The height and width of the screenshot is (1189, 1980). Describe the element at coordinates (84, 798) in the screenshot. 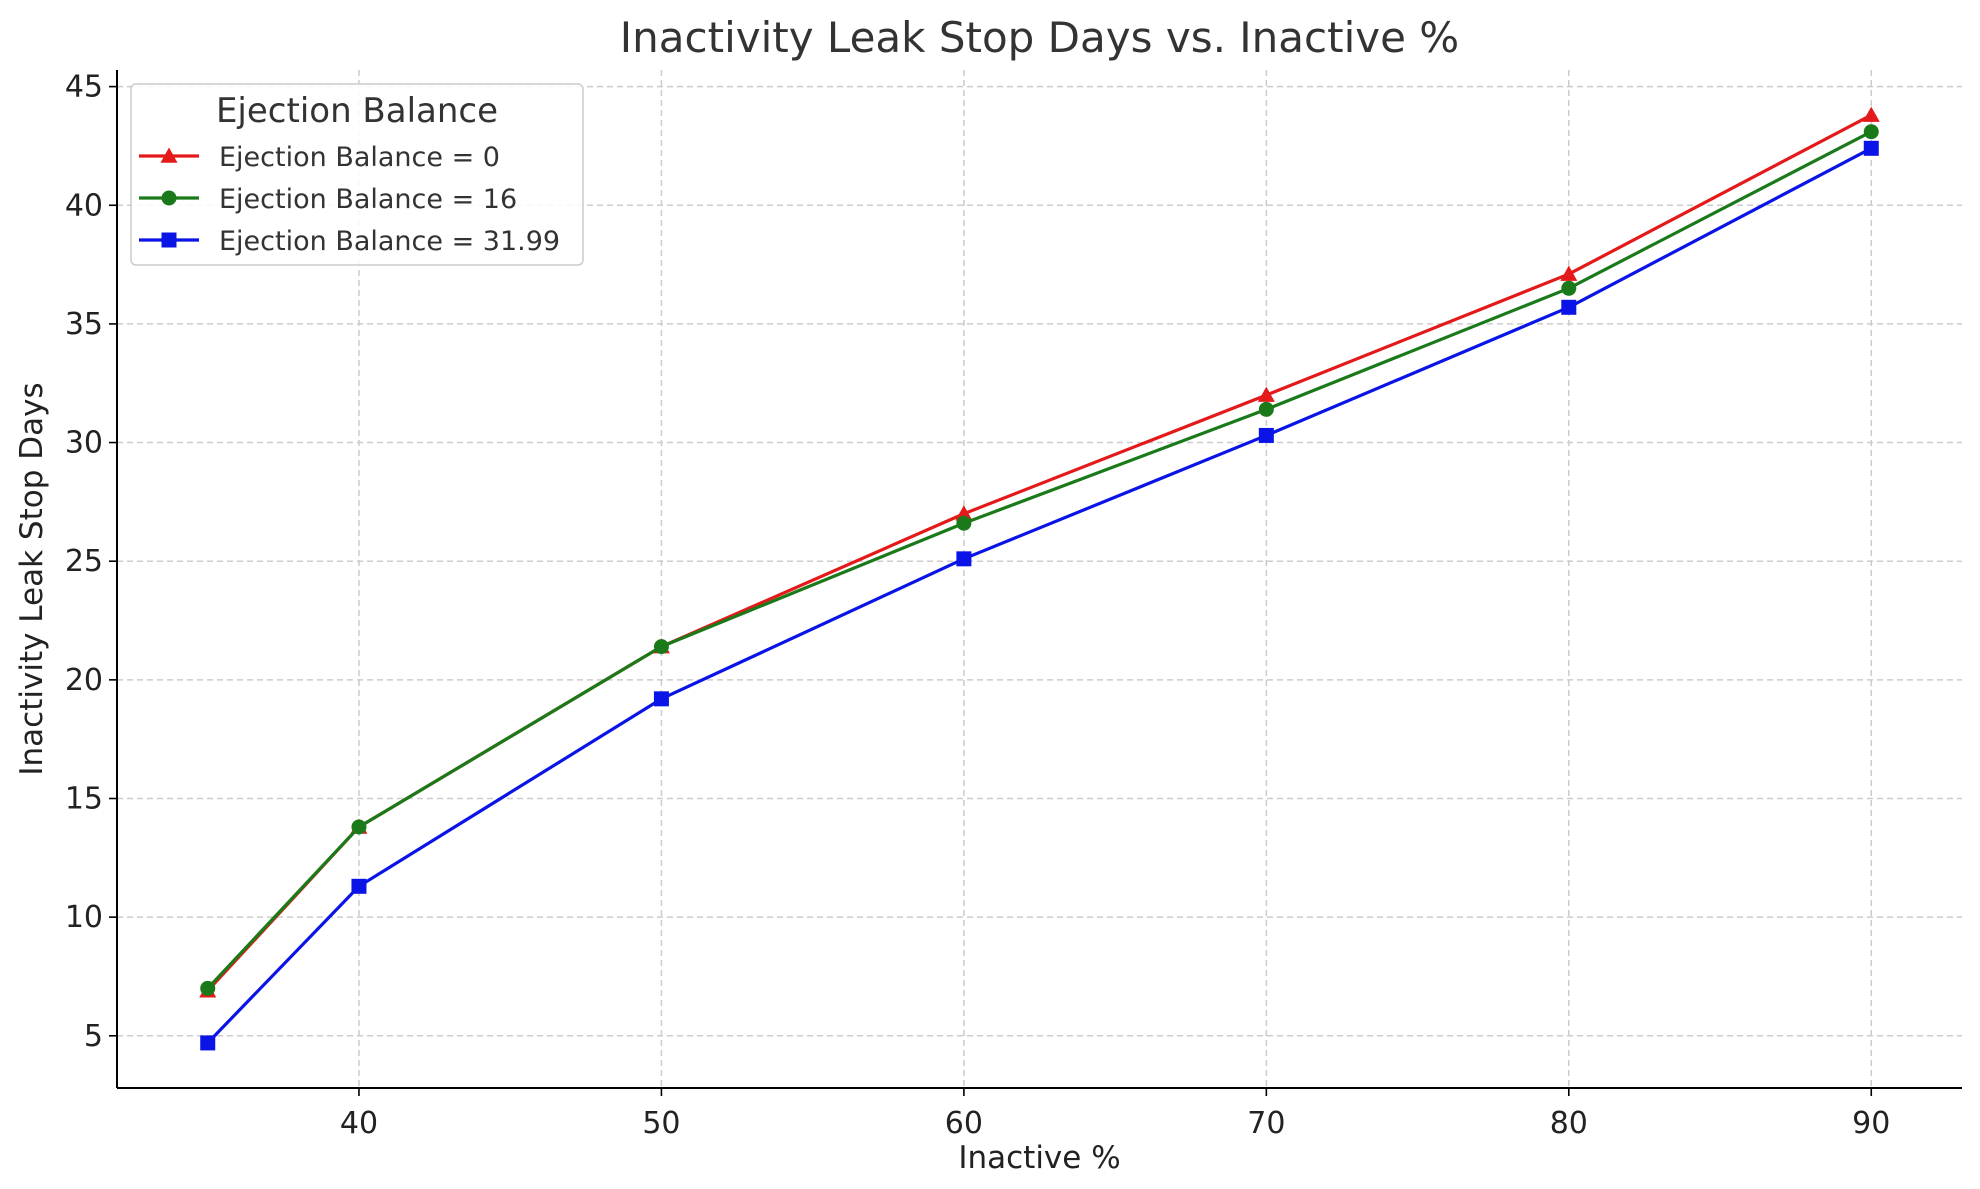

I see `y-tick-label: 15` at that location.